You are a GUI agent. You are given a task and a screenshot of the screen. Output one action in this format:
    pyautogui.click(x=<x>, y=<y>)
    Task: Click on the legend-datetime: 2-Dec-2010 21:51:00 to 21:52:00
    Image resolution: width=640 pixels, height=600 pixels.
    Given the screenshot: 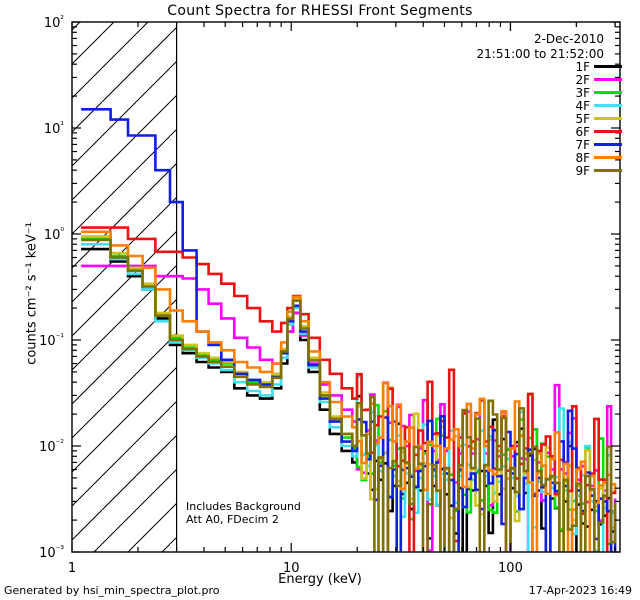 What is the action you would take?
    pyautogui.click(x=540, y=47)
    